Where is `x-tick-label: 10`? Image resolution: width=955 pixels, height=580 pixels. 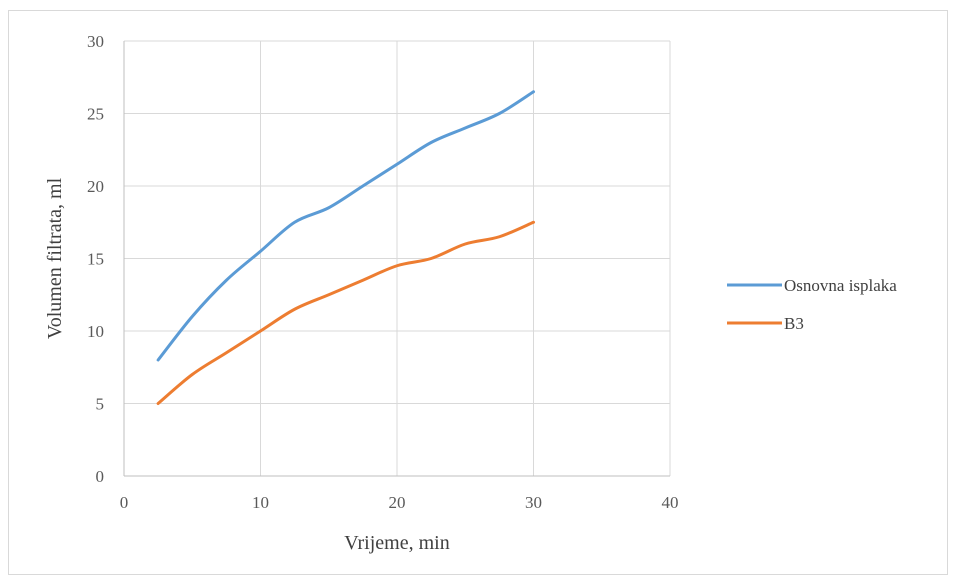
x-tick-label: 10 is located at coordinates (260, 502).